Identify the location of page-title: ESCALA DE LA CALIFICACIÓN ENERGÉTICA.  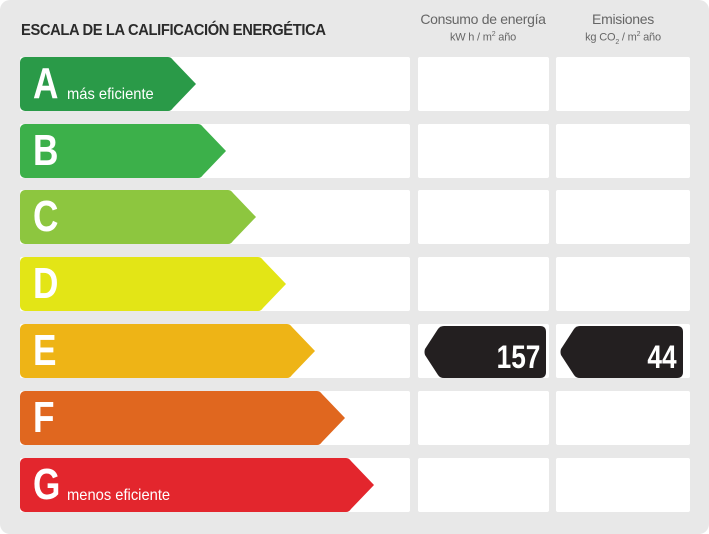
(173, 30).